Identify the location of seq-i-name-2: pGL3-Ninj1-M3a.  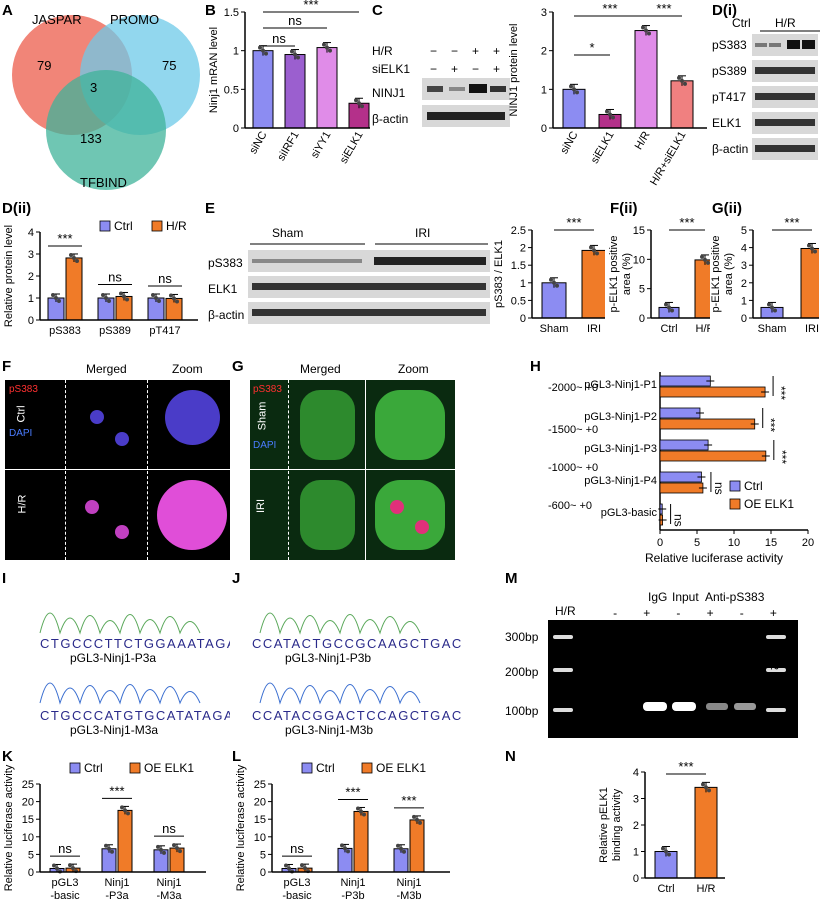
(114, 730).